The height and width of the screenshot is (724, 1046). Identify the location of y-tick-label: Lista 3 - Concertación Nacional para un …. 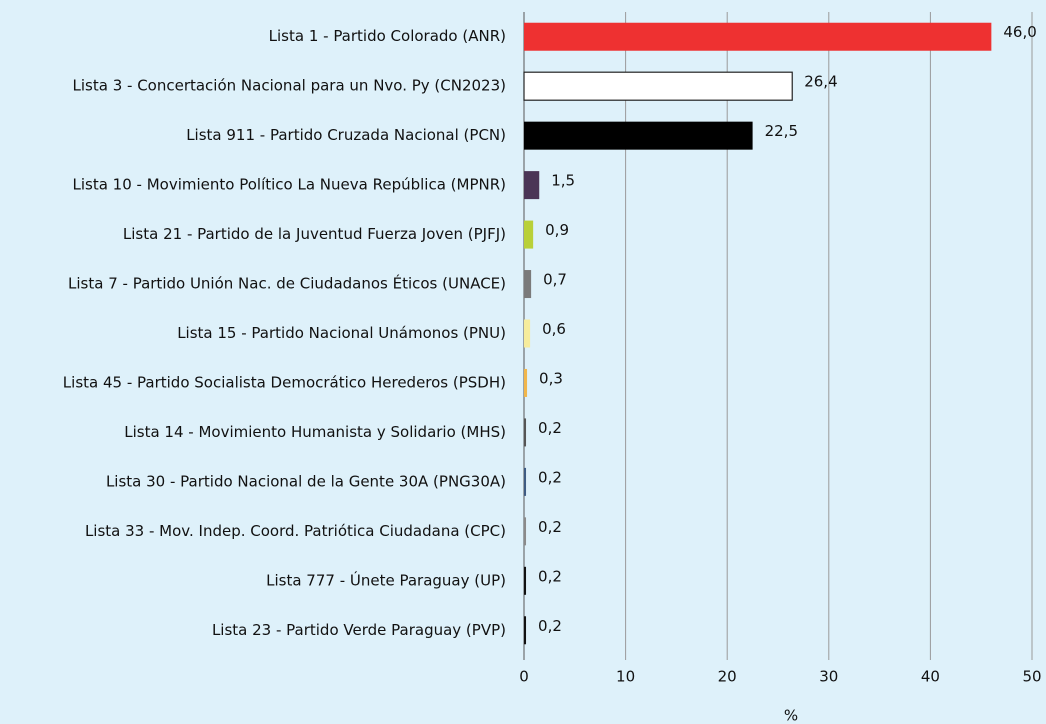
(289, 86).